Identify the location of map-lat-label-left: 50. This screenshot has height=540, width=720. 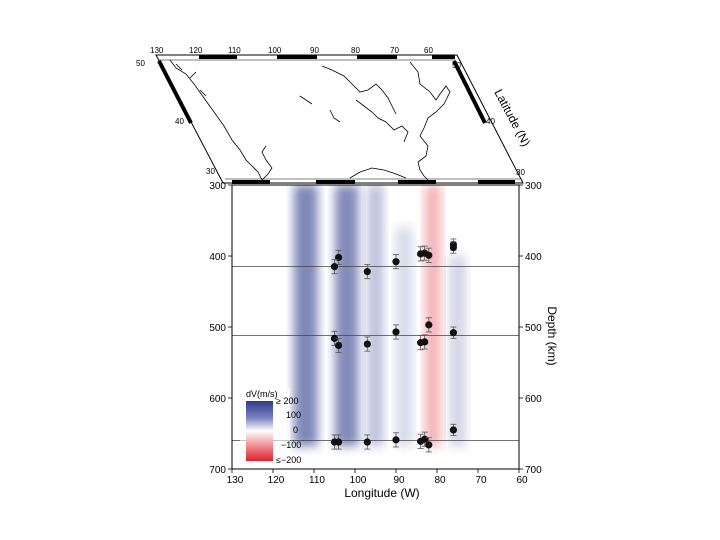
(140, 63).